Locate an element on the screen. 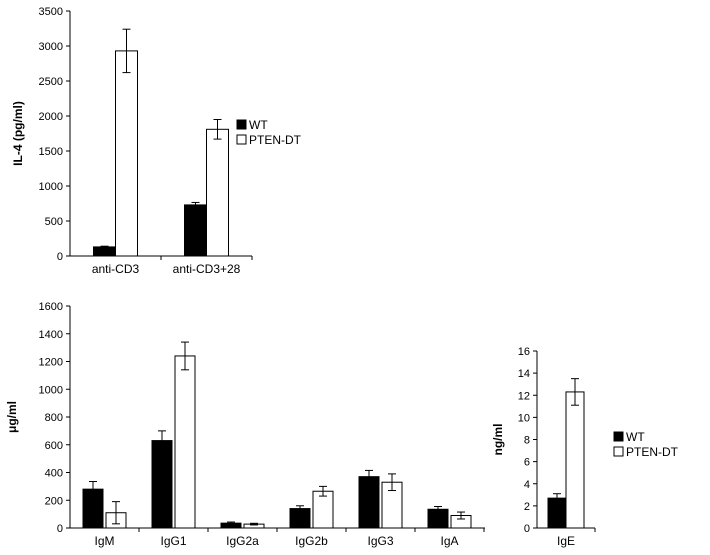 The width and height of the screenshot is (710, 555). chart-2-category-label: IgG1 is located at coordinates (173, 541).